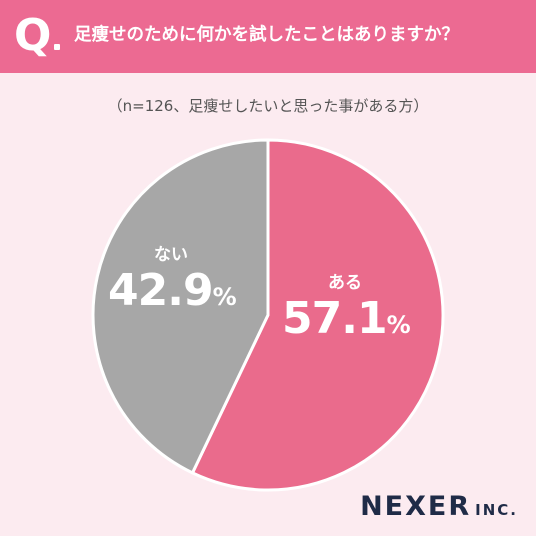  I want to click on slice-unit-aru: %, so click(398, 325).